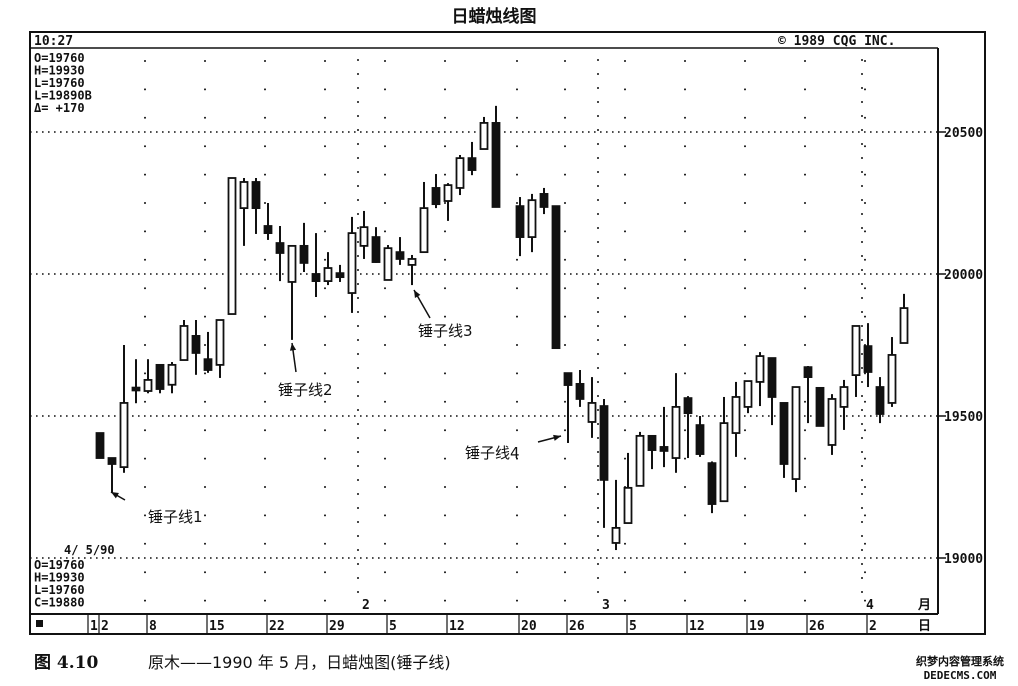 The width and height of the screenshot is (1018, 686). Describe the element at coordinates (39, 623) in the screenshot. I see `scroll-marker-icon` at that location.